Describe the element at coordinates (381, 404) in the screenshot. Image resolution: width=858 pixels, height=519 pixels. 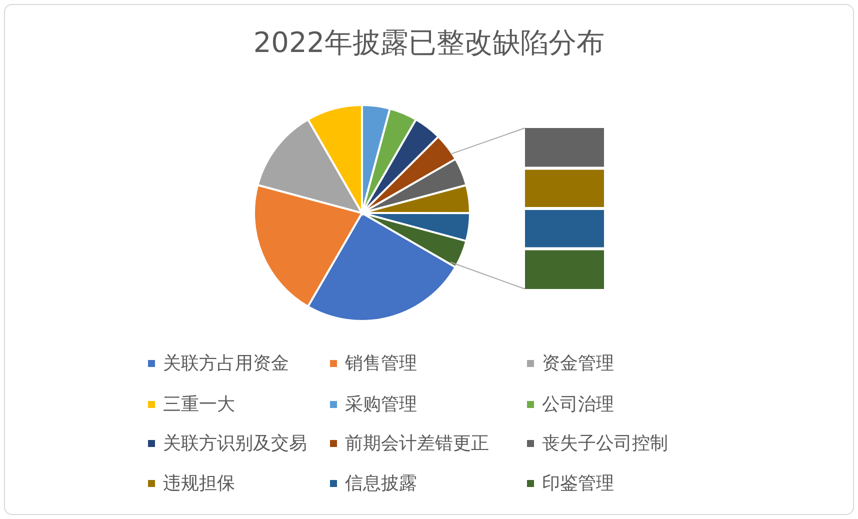
I see `legend-label: 采购管理` at that location.